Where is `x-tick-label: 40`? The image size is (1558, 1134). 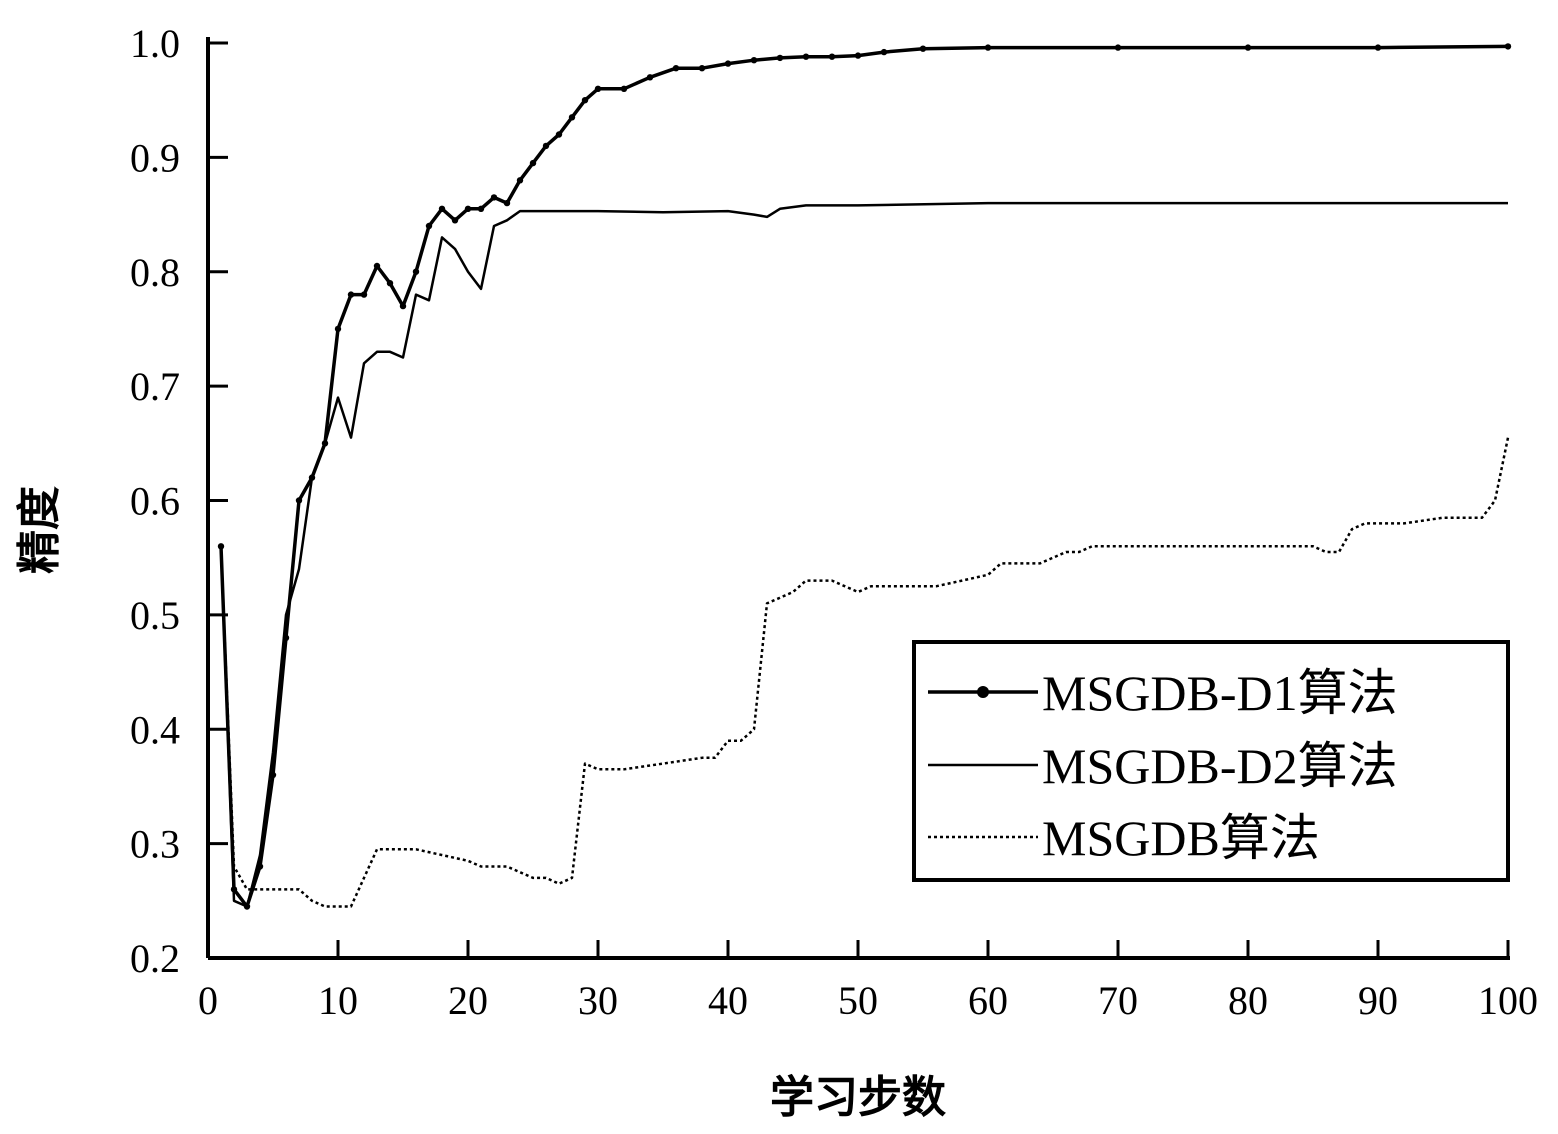 x-tick-label: 40 is located at coordinates (728, 1000).